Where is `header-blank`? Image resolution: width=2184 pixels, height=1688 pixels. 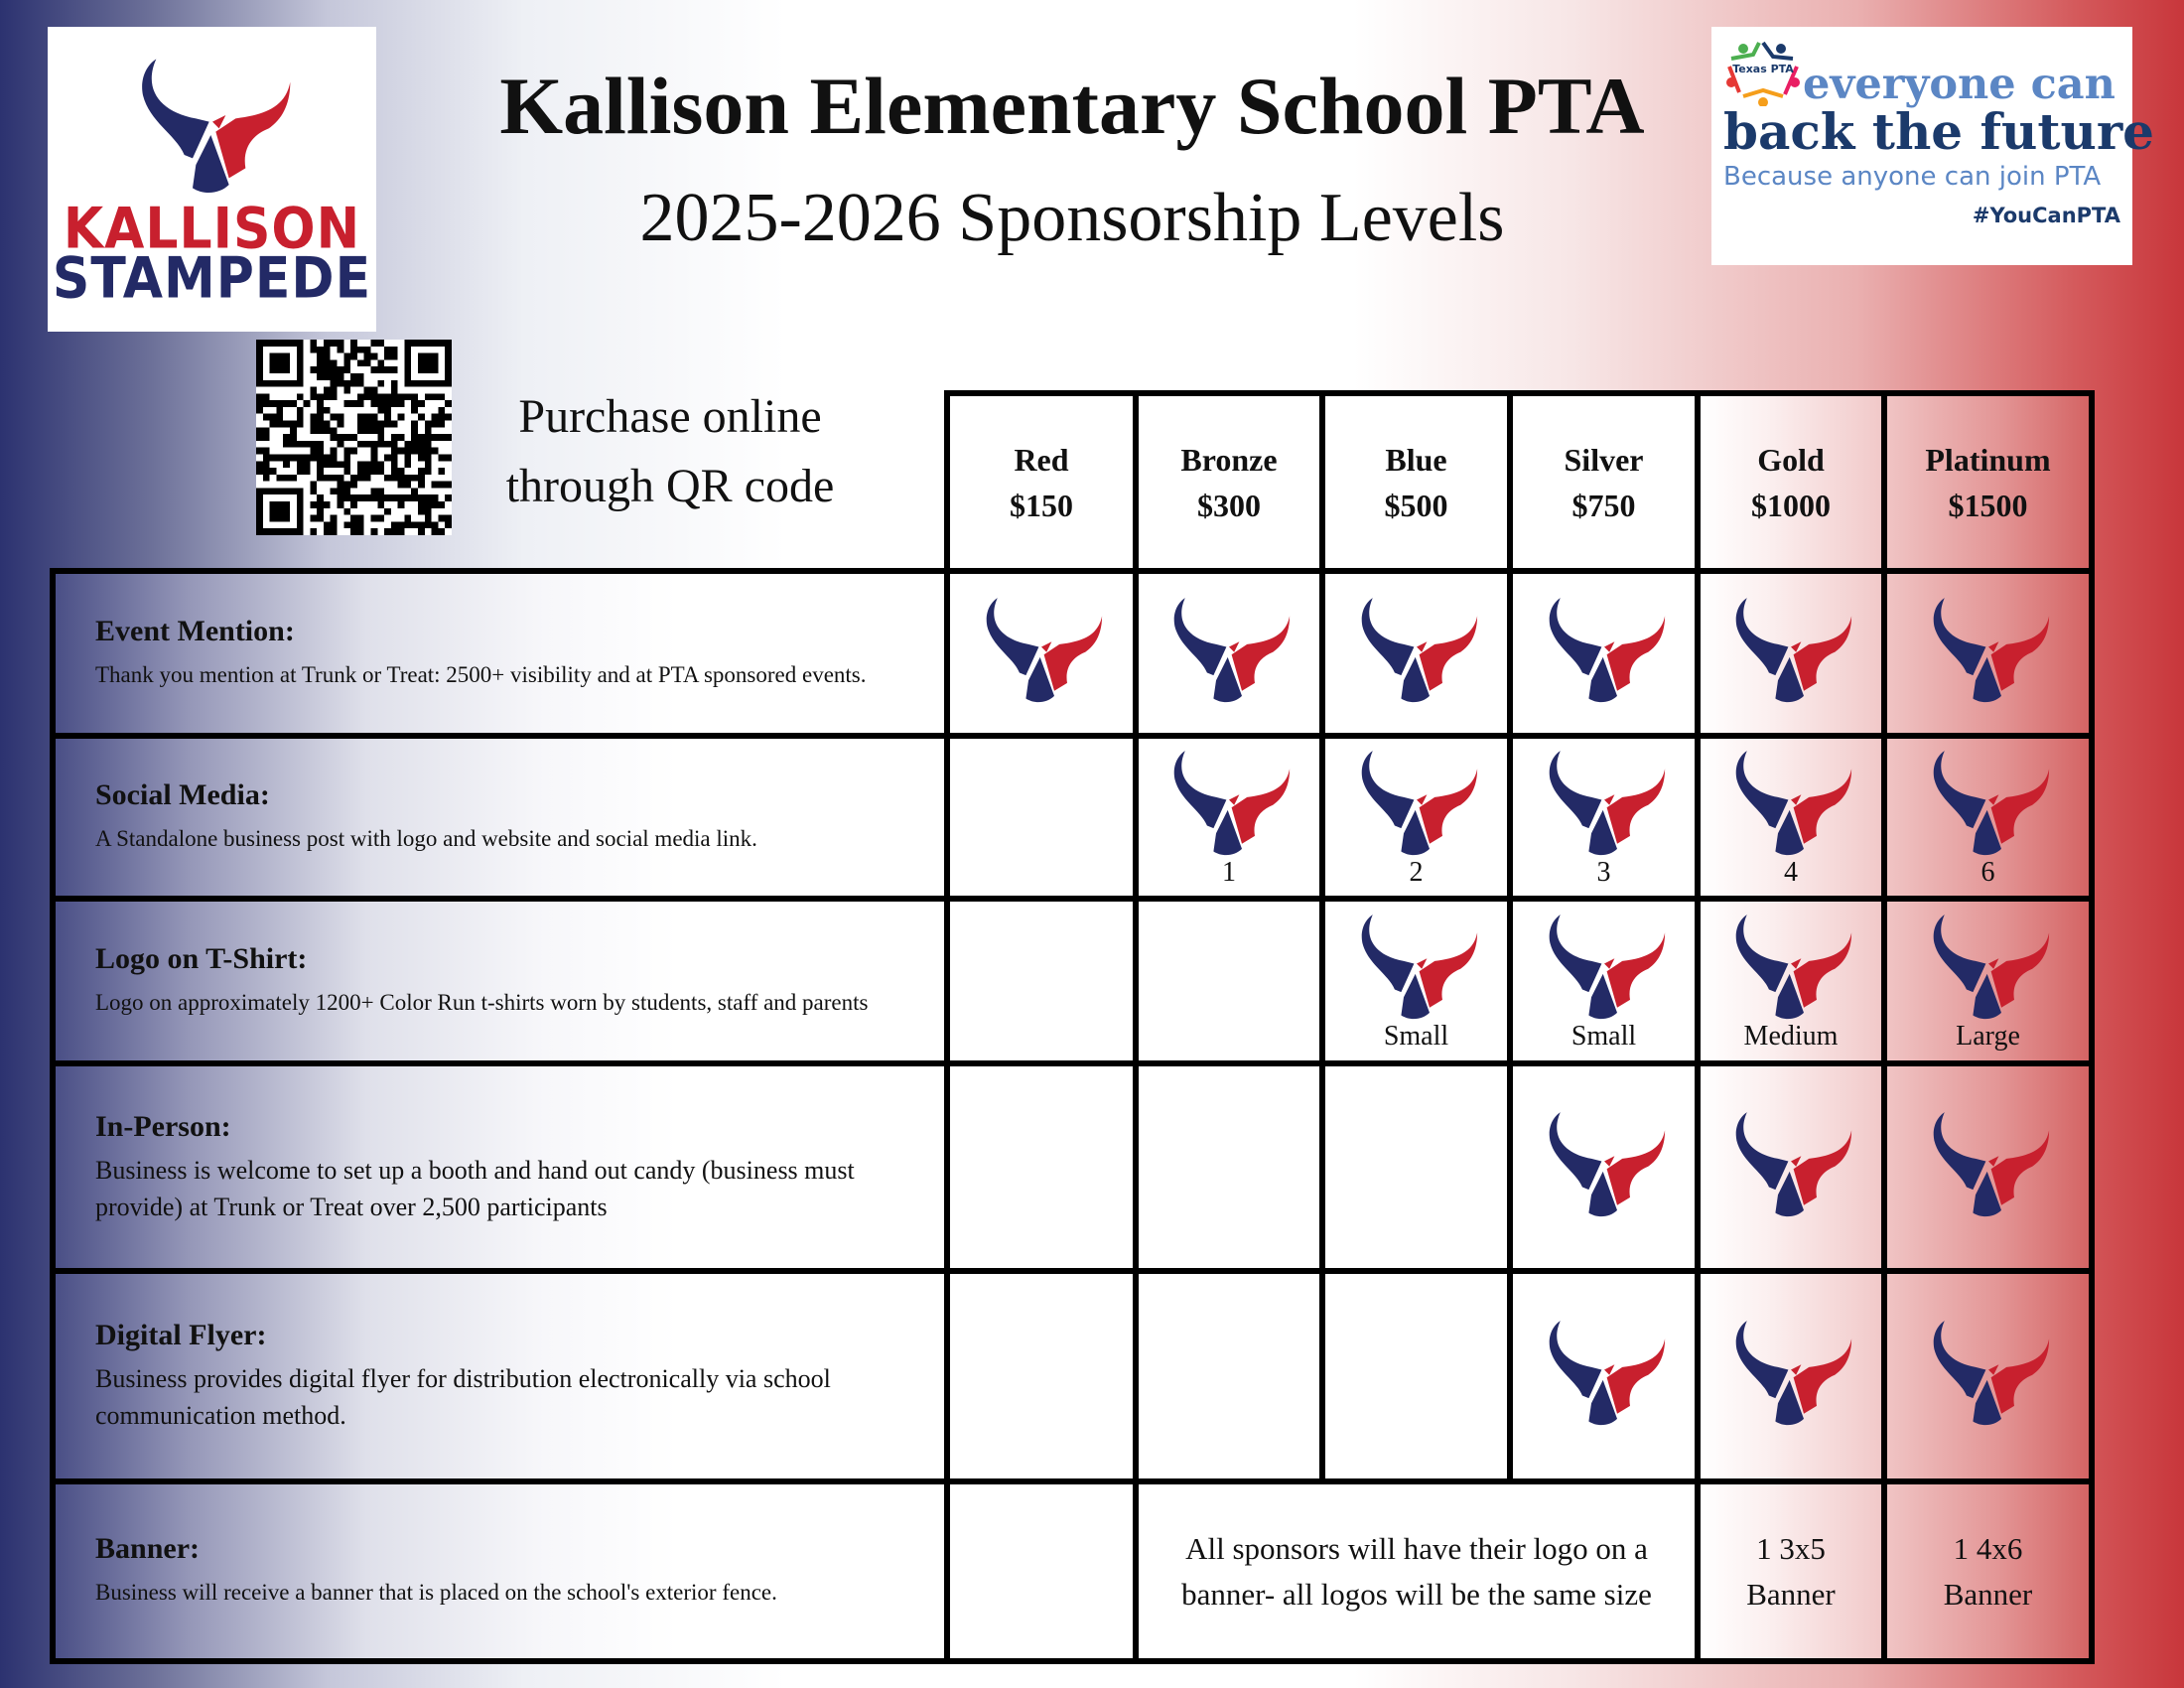
header-blank is located at coordinates (501, 483).